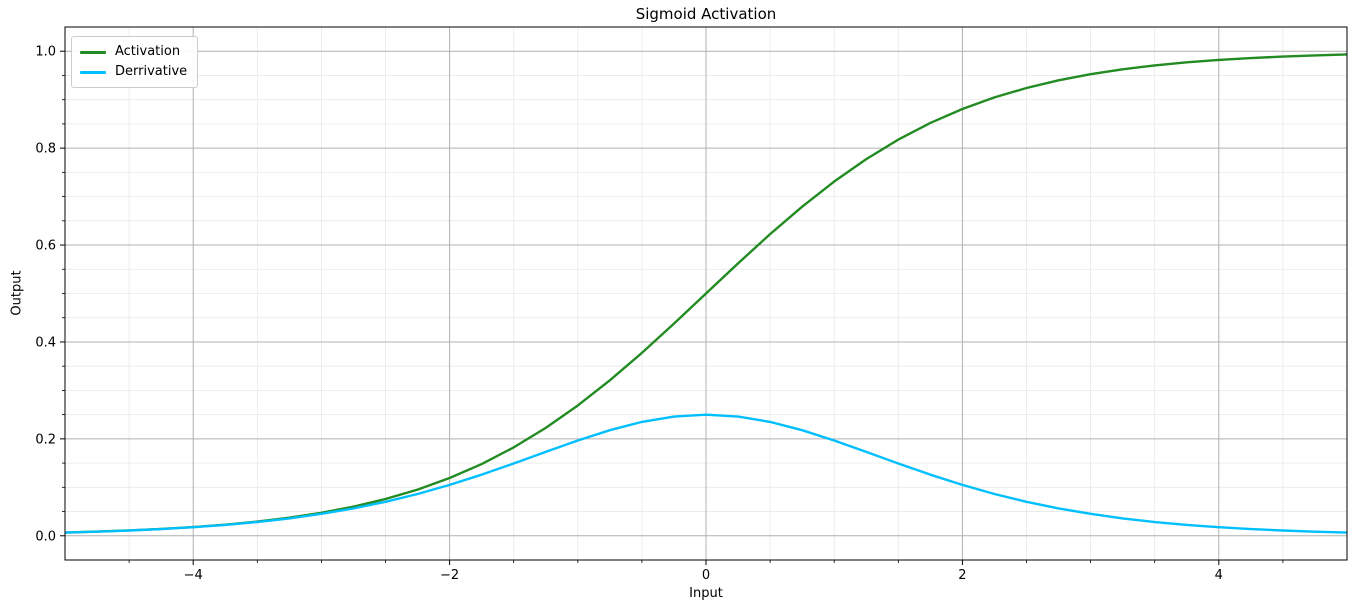  What do you see at coordinates (45, 536) in the screenshot?
I see `svg-text: 0.0` at bounding box center [45, 536].